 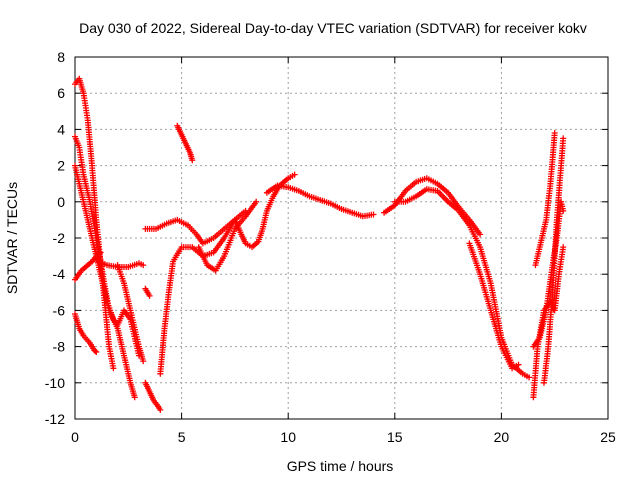 I want to click on y-tick-label: 2, so click(x=61, y=166).